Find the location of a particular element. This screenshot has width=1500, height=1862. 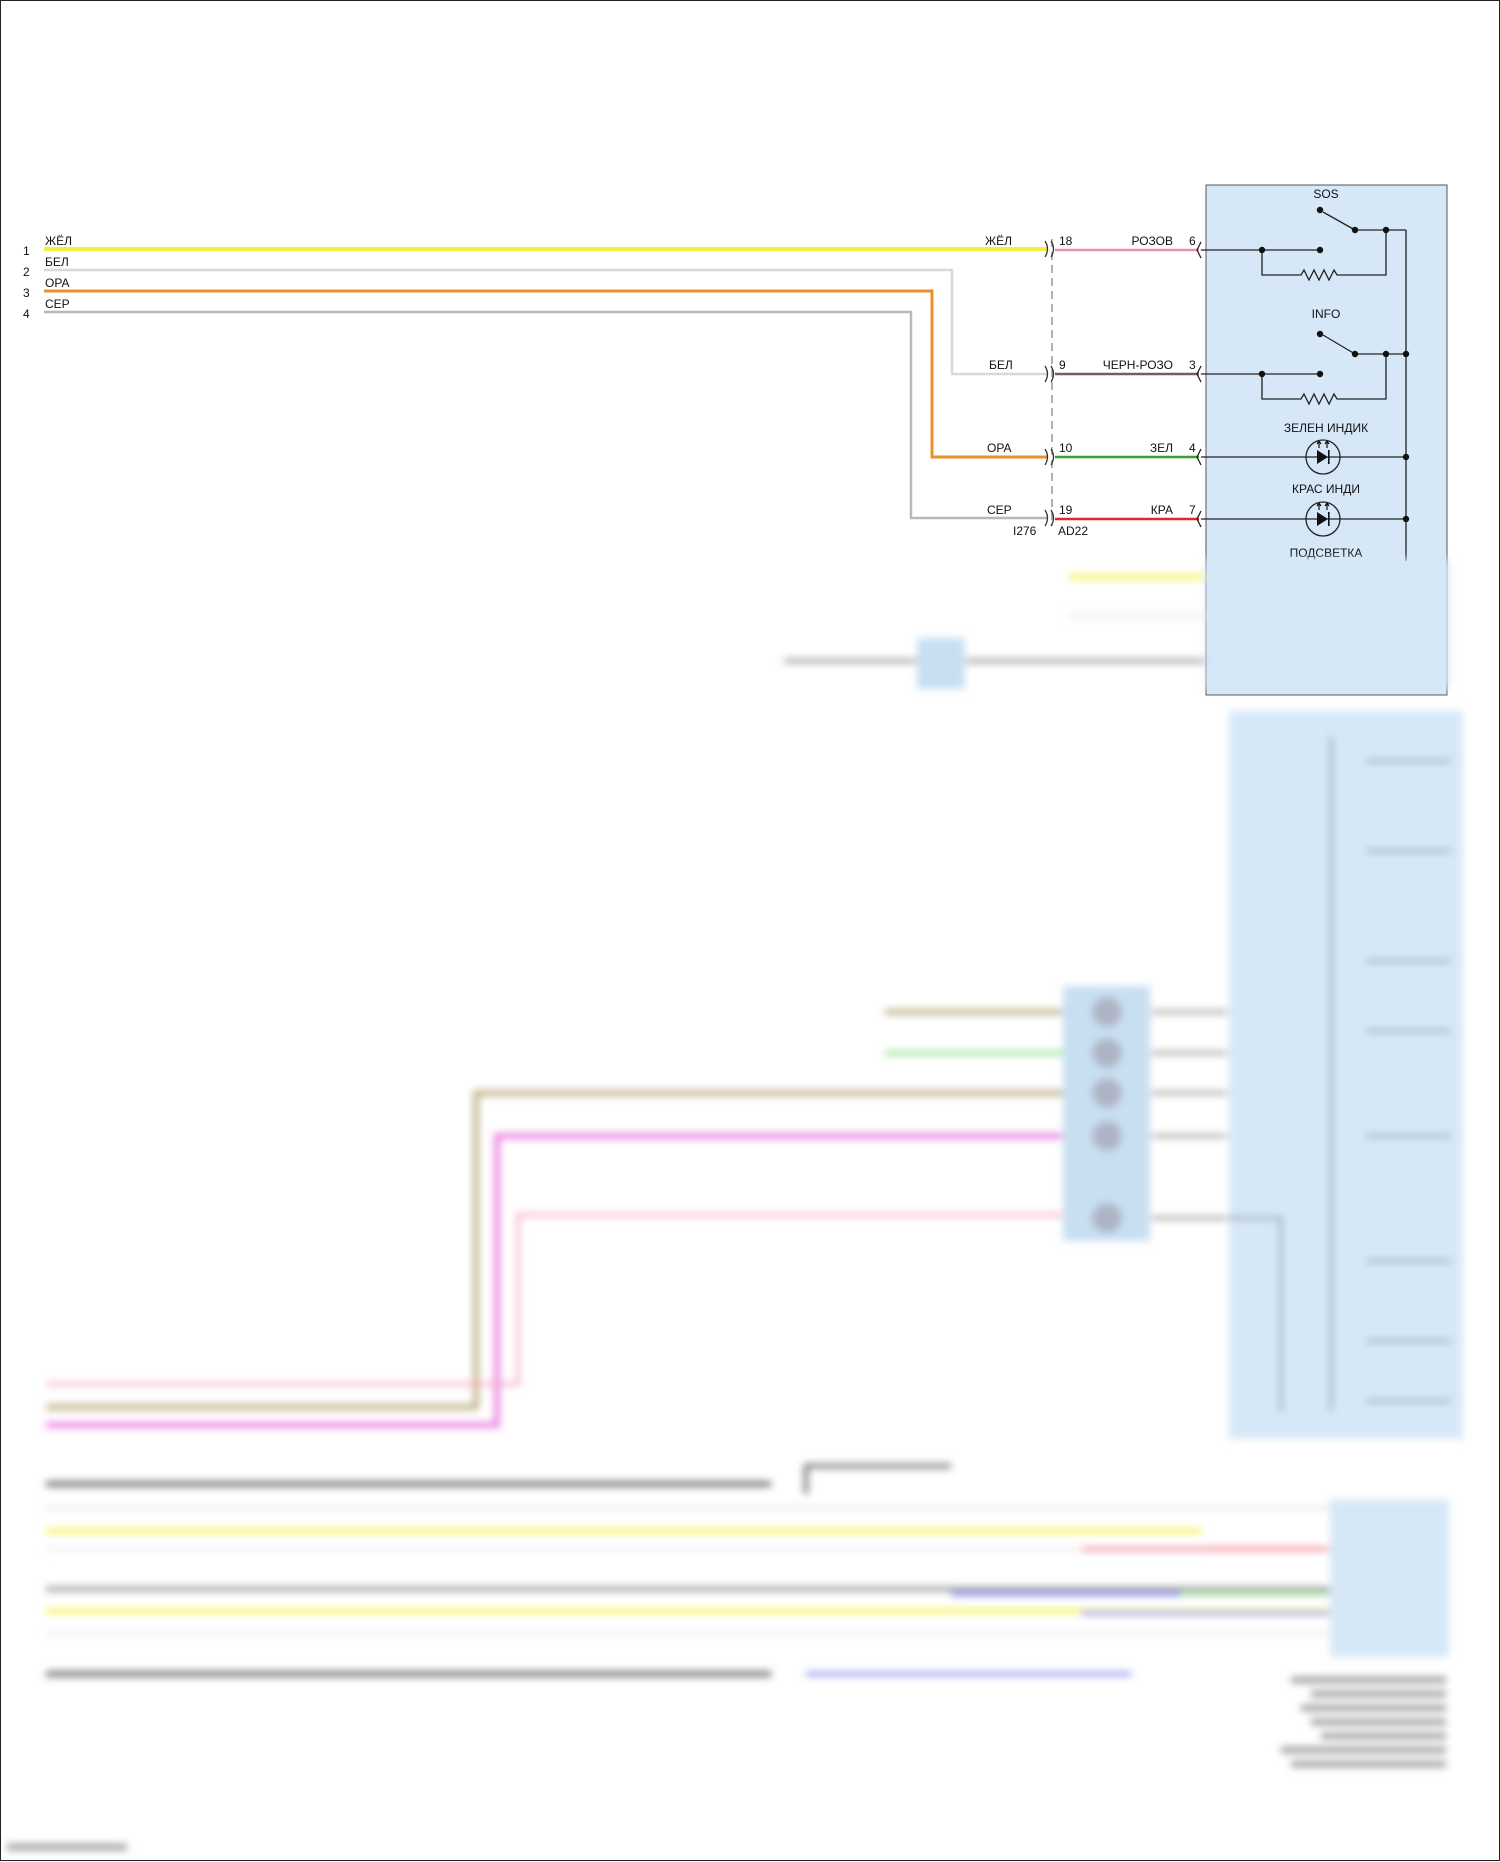

pin-number: 1 is located at coordinates (26, 251).